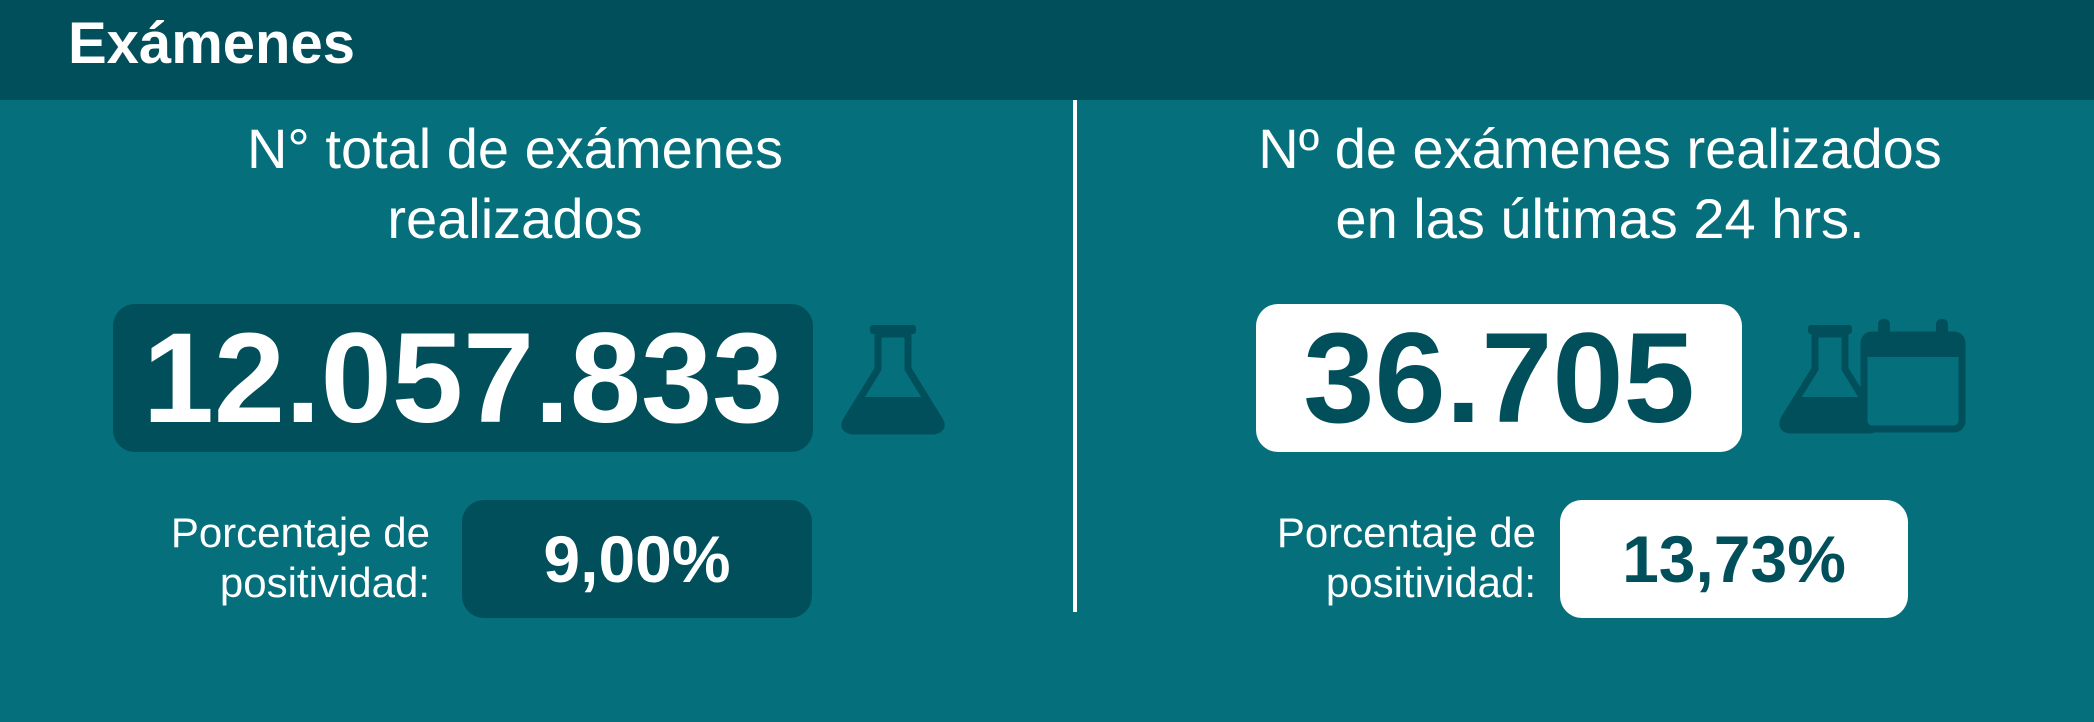 This screenshot has height=722, width=2094. I want to click on page-title: Exámenes, so click(211, 43).